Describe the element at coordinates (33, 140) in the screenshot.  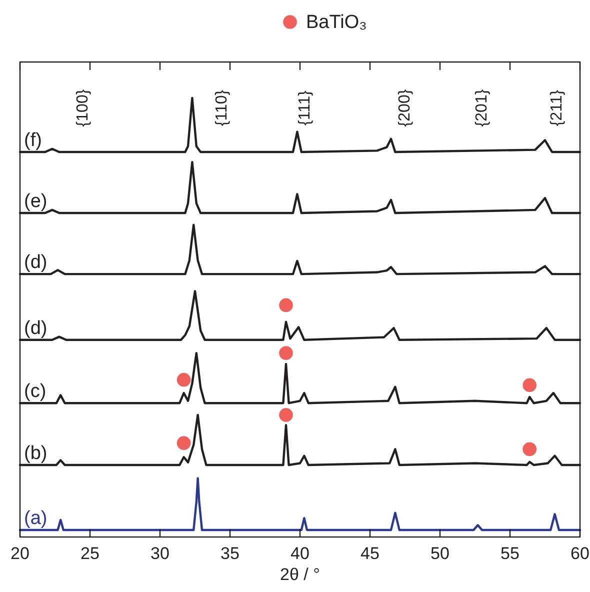
I see `series-label: (f)` at that location.